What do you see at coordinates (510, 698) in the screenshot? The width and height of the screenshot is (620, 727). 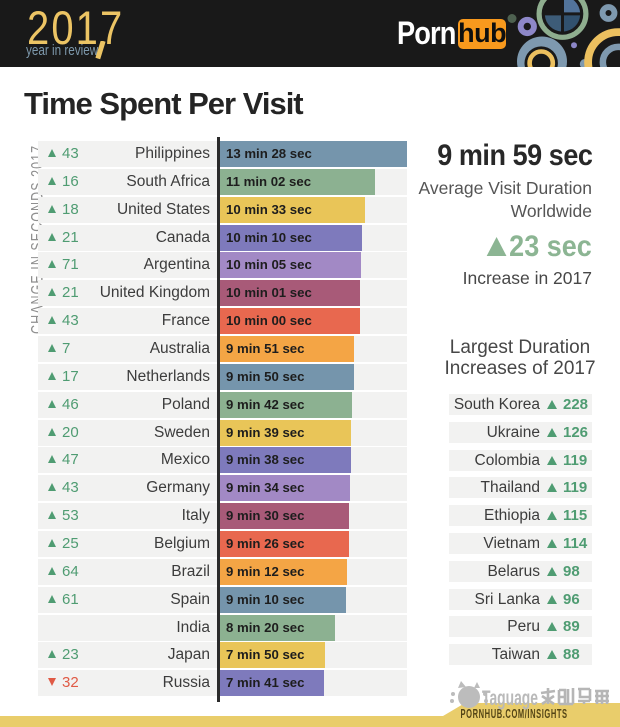 I see `svg-text: Taguage` at bounding box center [510, 698].